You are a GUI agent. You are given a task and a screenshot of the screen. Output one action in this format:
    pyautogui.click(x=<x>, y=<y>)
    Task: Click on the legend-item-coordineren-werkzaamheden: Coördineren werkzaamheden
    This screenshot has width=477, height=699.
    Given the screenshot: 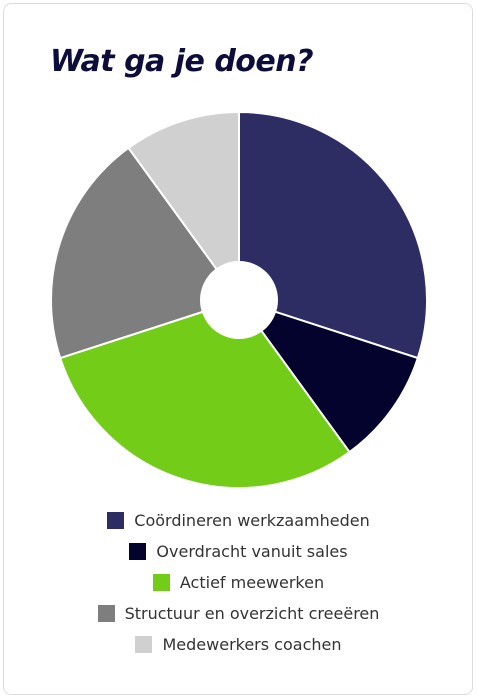 What is the action you would take?
    pyautogui.click(x=238, y=520)
    